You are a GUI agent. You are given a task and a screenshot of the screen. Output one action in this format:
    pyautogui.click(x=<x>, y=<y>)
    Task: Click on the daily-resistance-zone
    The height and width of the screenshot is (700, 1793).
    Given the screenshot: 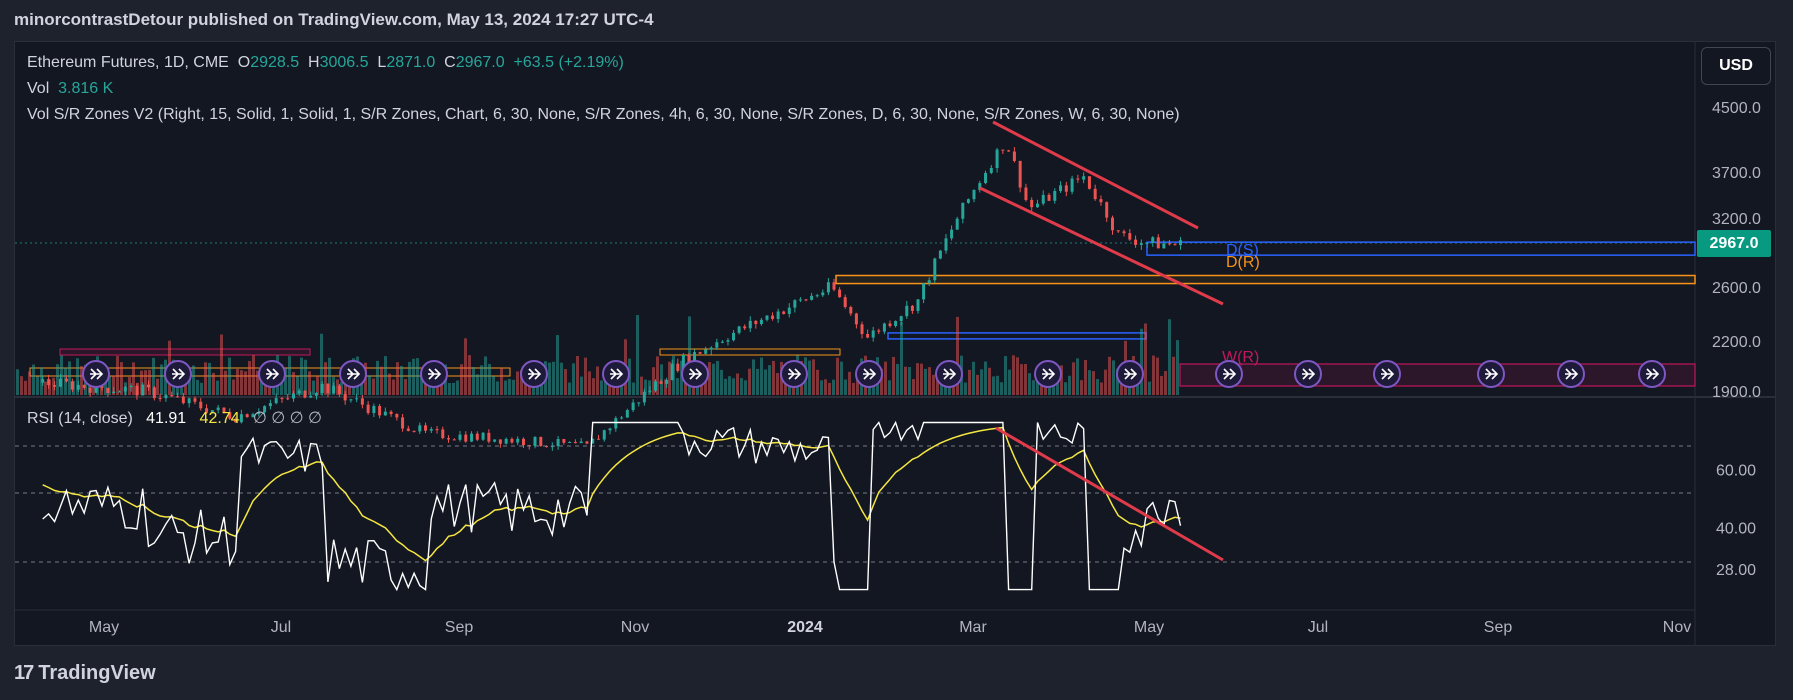 What is the action you would take?
    pyautogui.click(x=1265, y=279)
    